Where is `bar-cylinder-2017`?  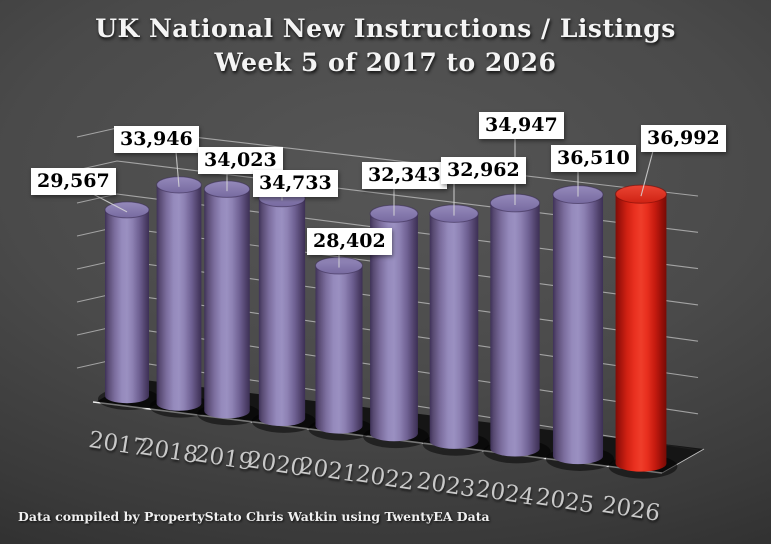 bar-cylinder-2017 is located at coordinates (129, 305).